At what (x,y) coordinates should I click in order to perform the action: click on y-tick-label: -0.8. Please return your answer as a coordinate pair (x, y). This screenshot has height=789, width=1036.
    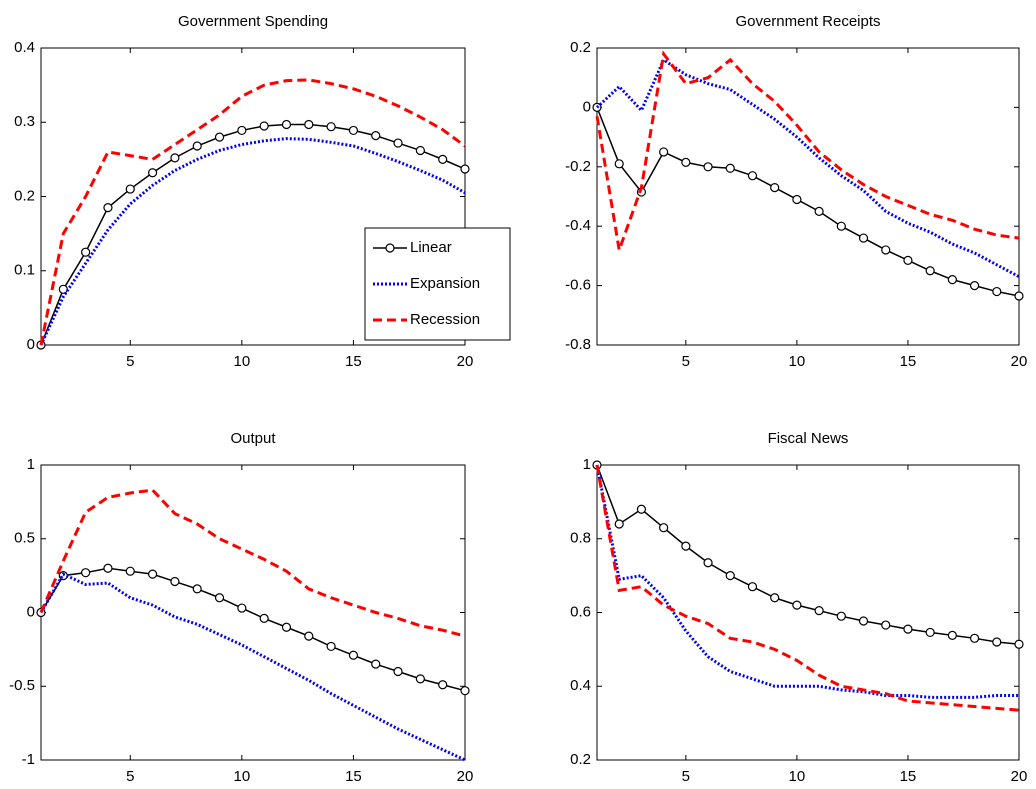
    Looking at the image, I should click on (578, 344).